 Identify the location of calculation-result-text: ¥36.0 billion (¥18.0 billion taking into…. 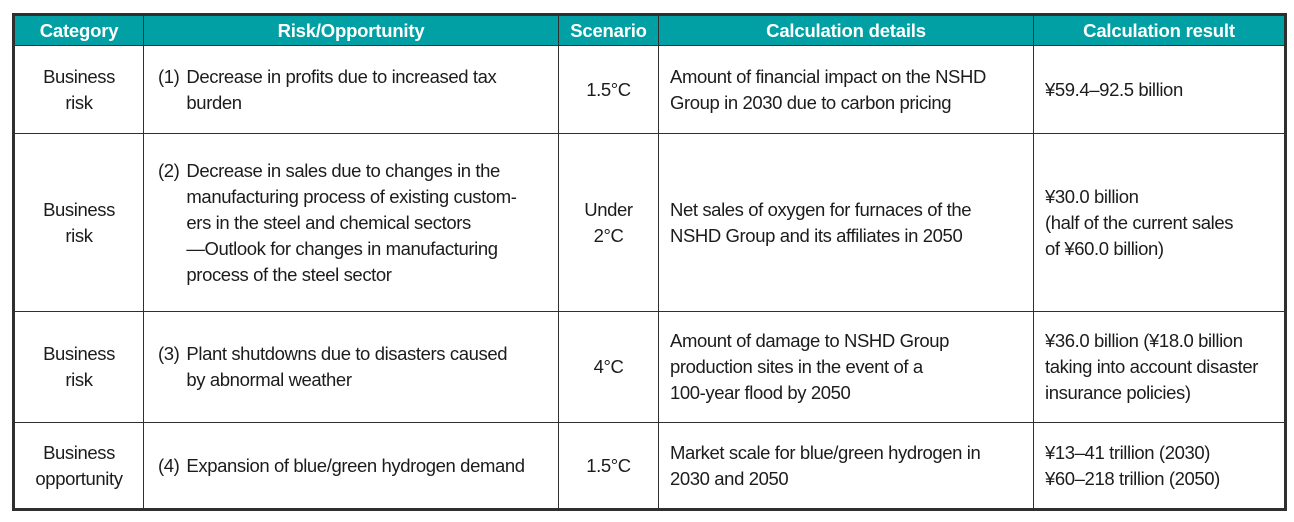
(1151, 366).